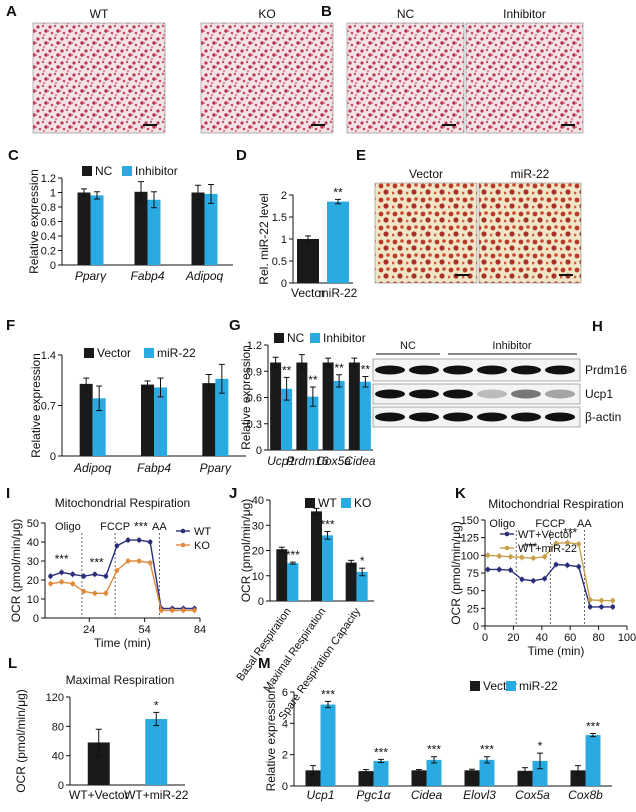 The image size is (636, 812). What do you see at coordinates (524, 14) in the screenshot?
I see `image-label: Inhibitor` at bounding box center [524, 14].